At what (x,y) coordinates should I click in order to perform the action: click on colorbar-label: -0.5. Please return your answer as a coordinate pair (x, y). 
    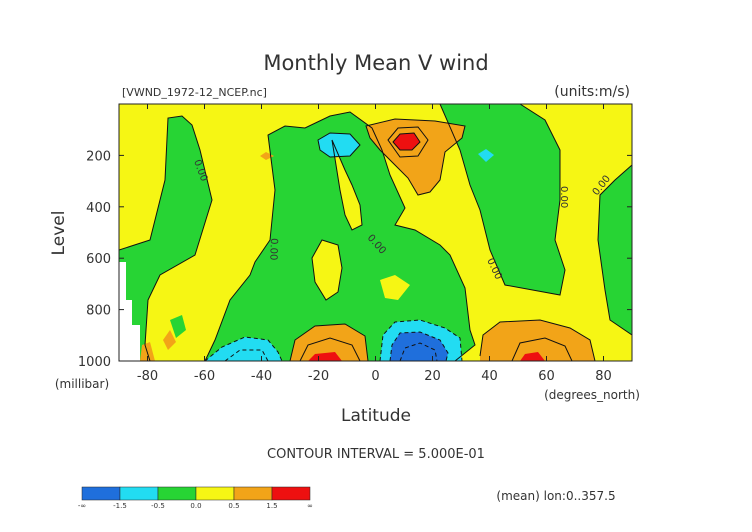
    Looking at the image, I should click on (158, 506).